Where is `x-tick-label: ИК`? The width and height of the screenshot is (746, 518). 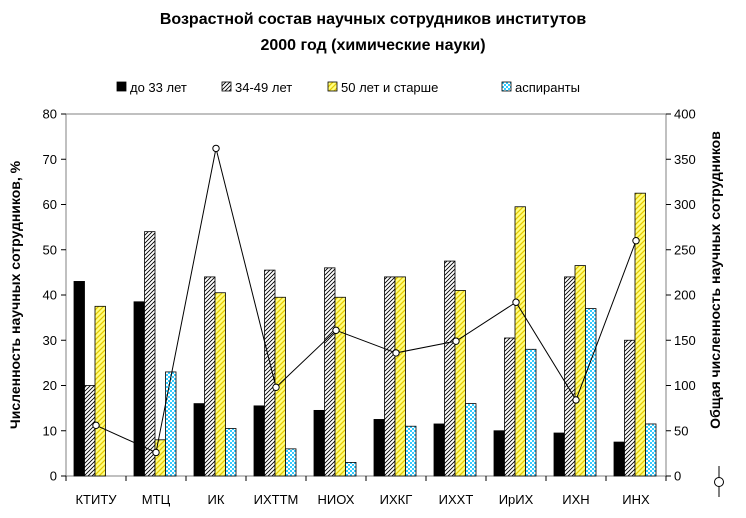 x-tick-label: ИК is located at coordinates (216, 499).